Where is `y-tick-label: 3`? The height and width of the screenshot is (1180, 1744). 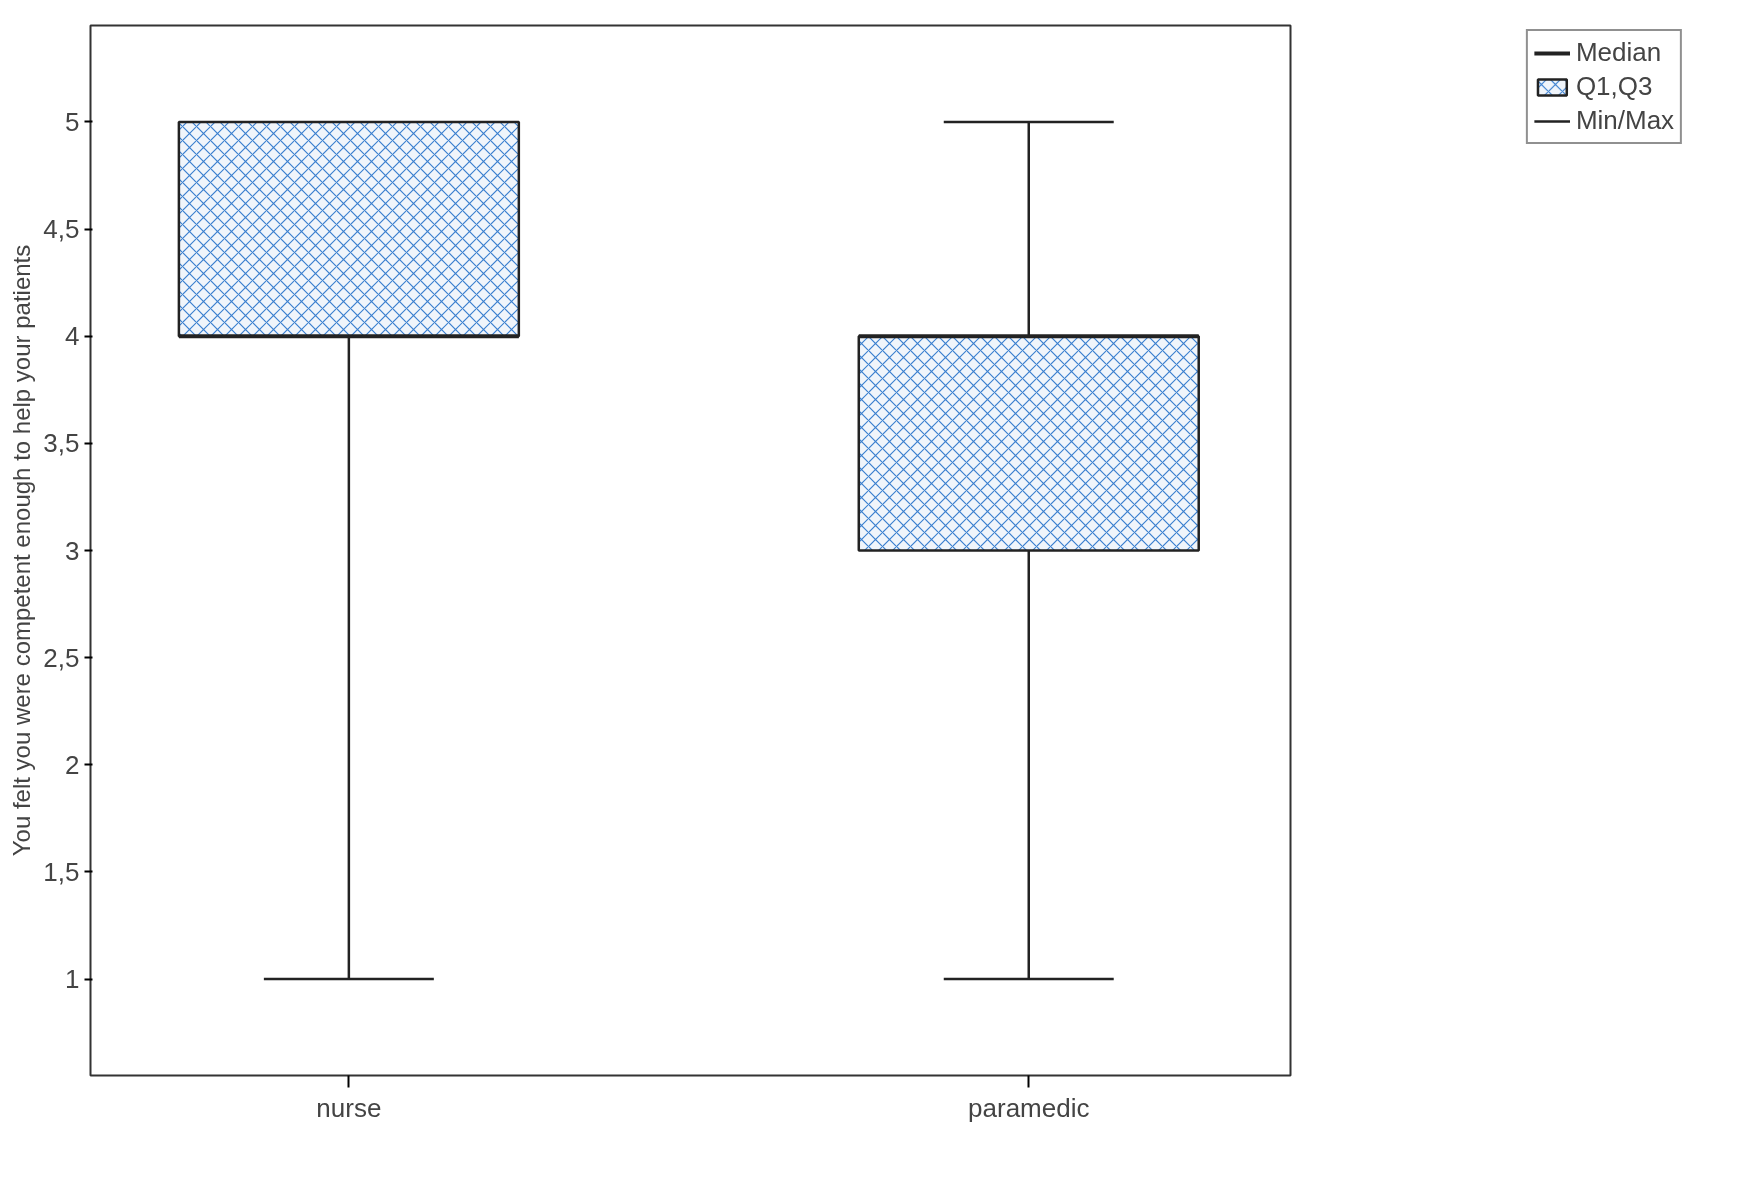 y-tick-label: 3 is located at coordinates (72, 550).